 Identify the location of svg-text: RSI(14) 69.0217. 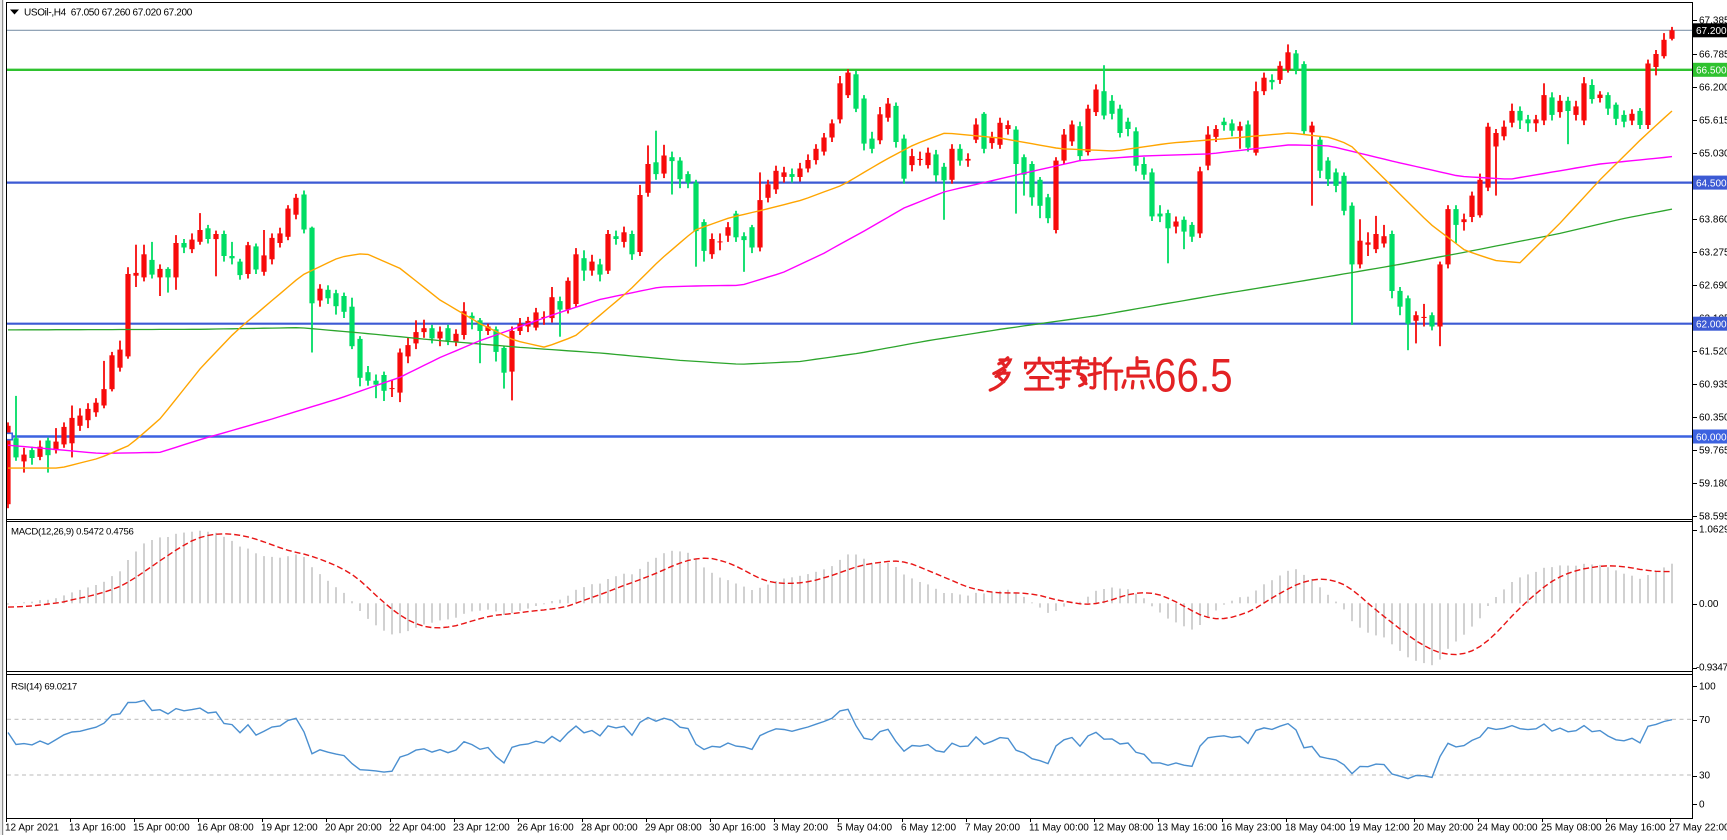
(44, 687).